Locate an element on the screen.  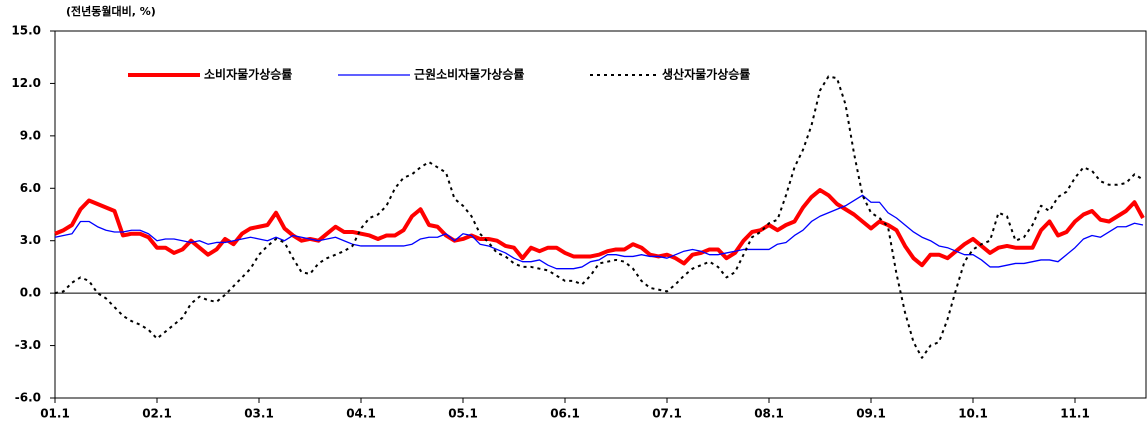
x-tick-label: 04.1 is located at coordinates (361, 414).